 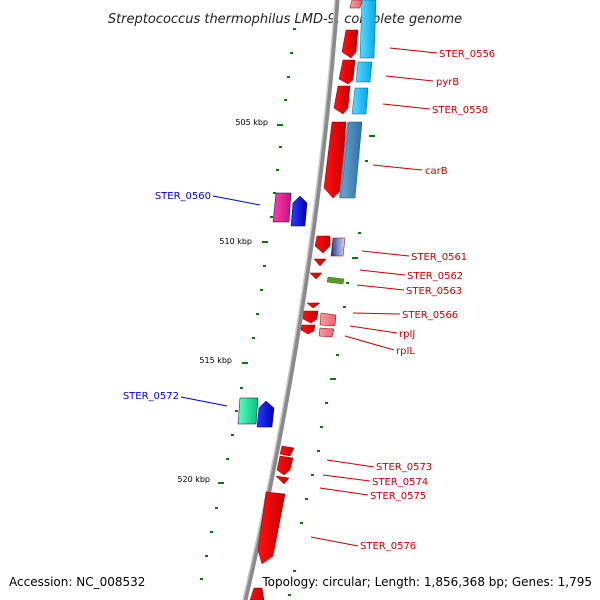 I want to click on gene-label-STER_0574: STER_0574, so click(x=400, y=482).